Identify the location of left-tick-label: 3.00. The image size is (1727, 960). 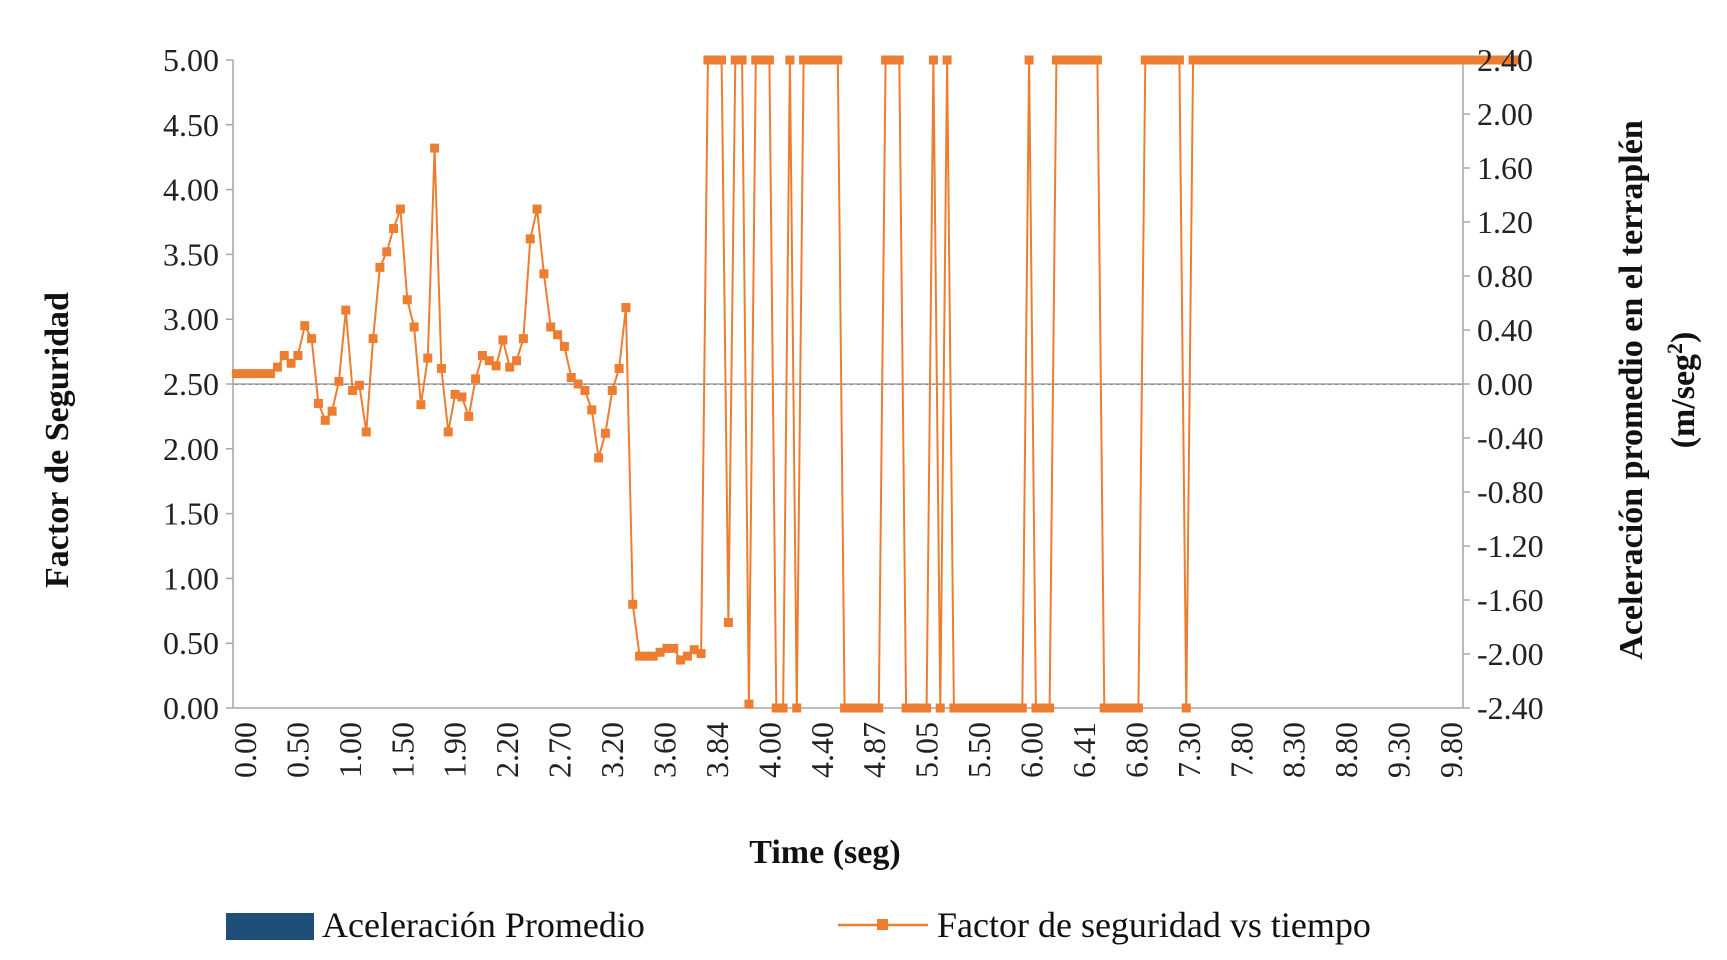
(191, 319).